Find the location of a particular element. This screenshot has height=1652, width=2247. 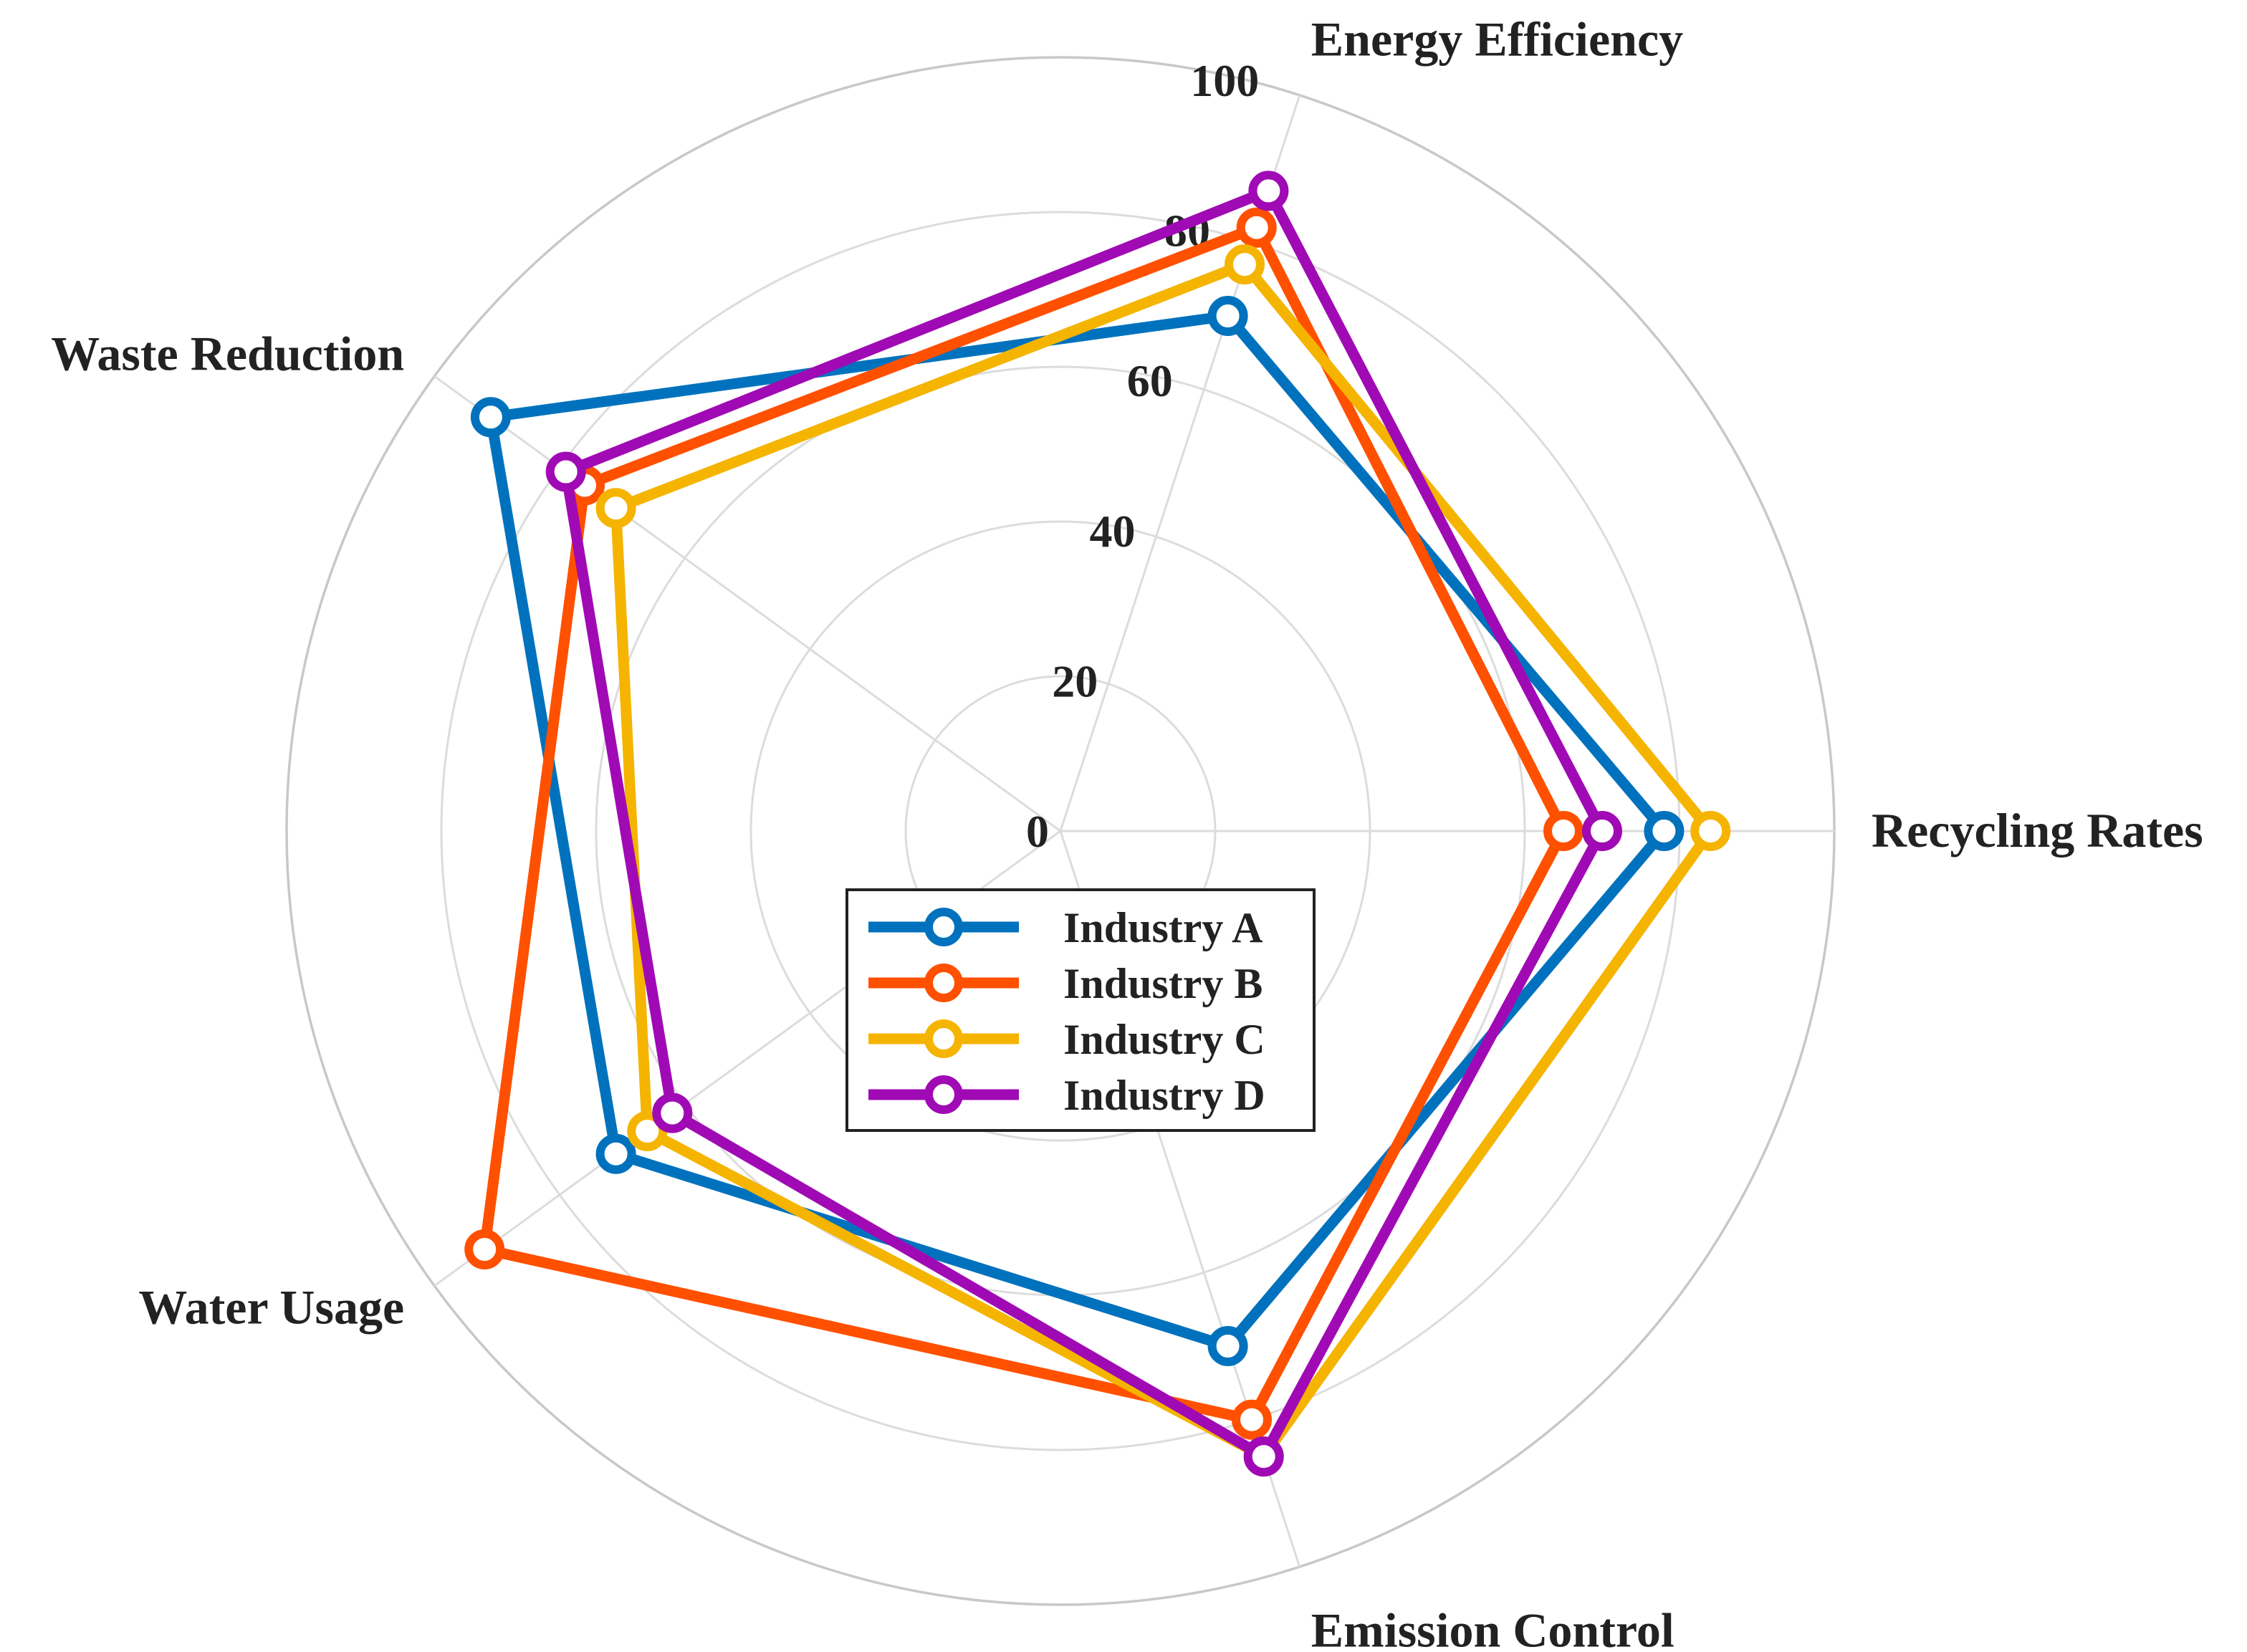

data-point-industry-b-water-usage is located at coordinates (484, 1249).